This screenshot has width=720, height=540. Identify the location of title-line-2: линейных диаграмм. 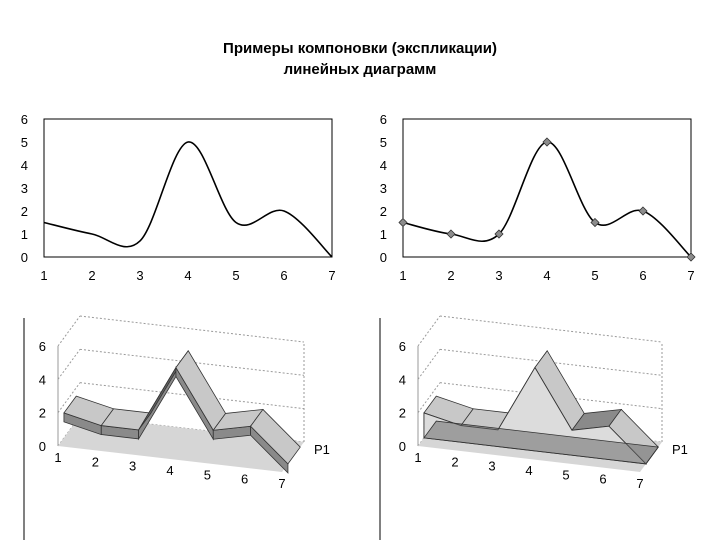
(360, 69).